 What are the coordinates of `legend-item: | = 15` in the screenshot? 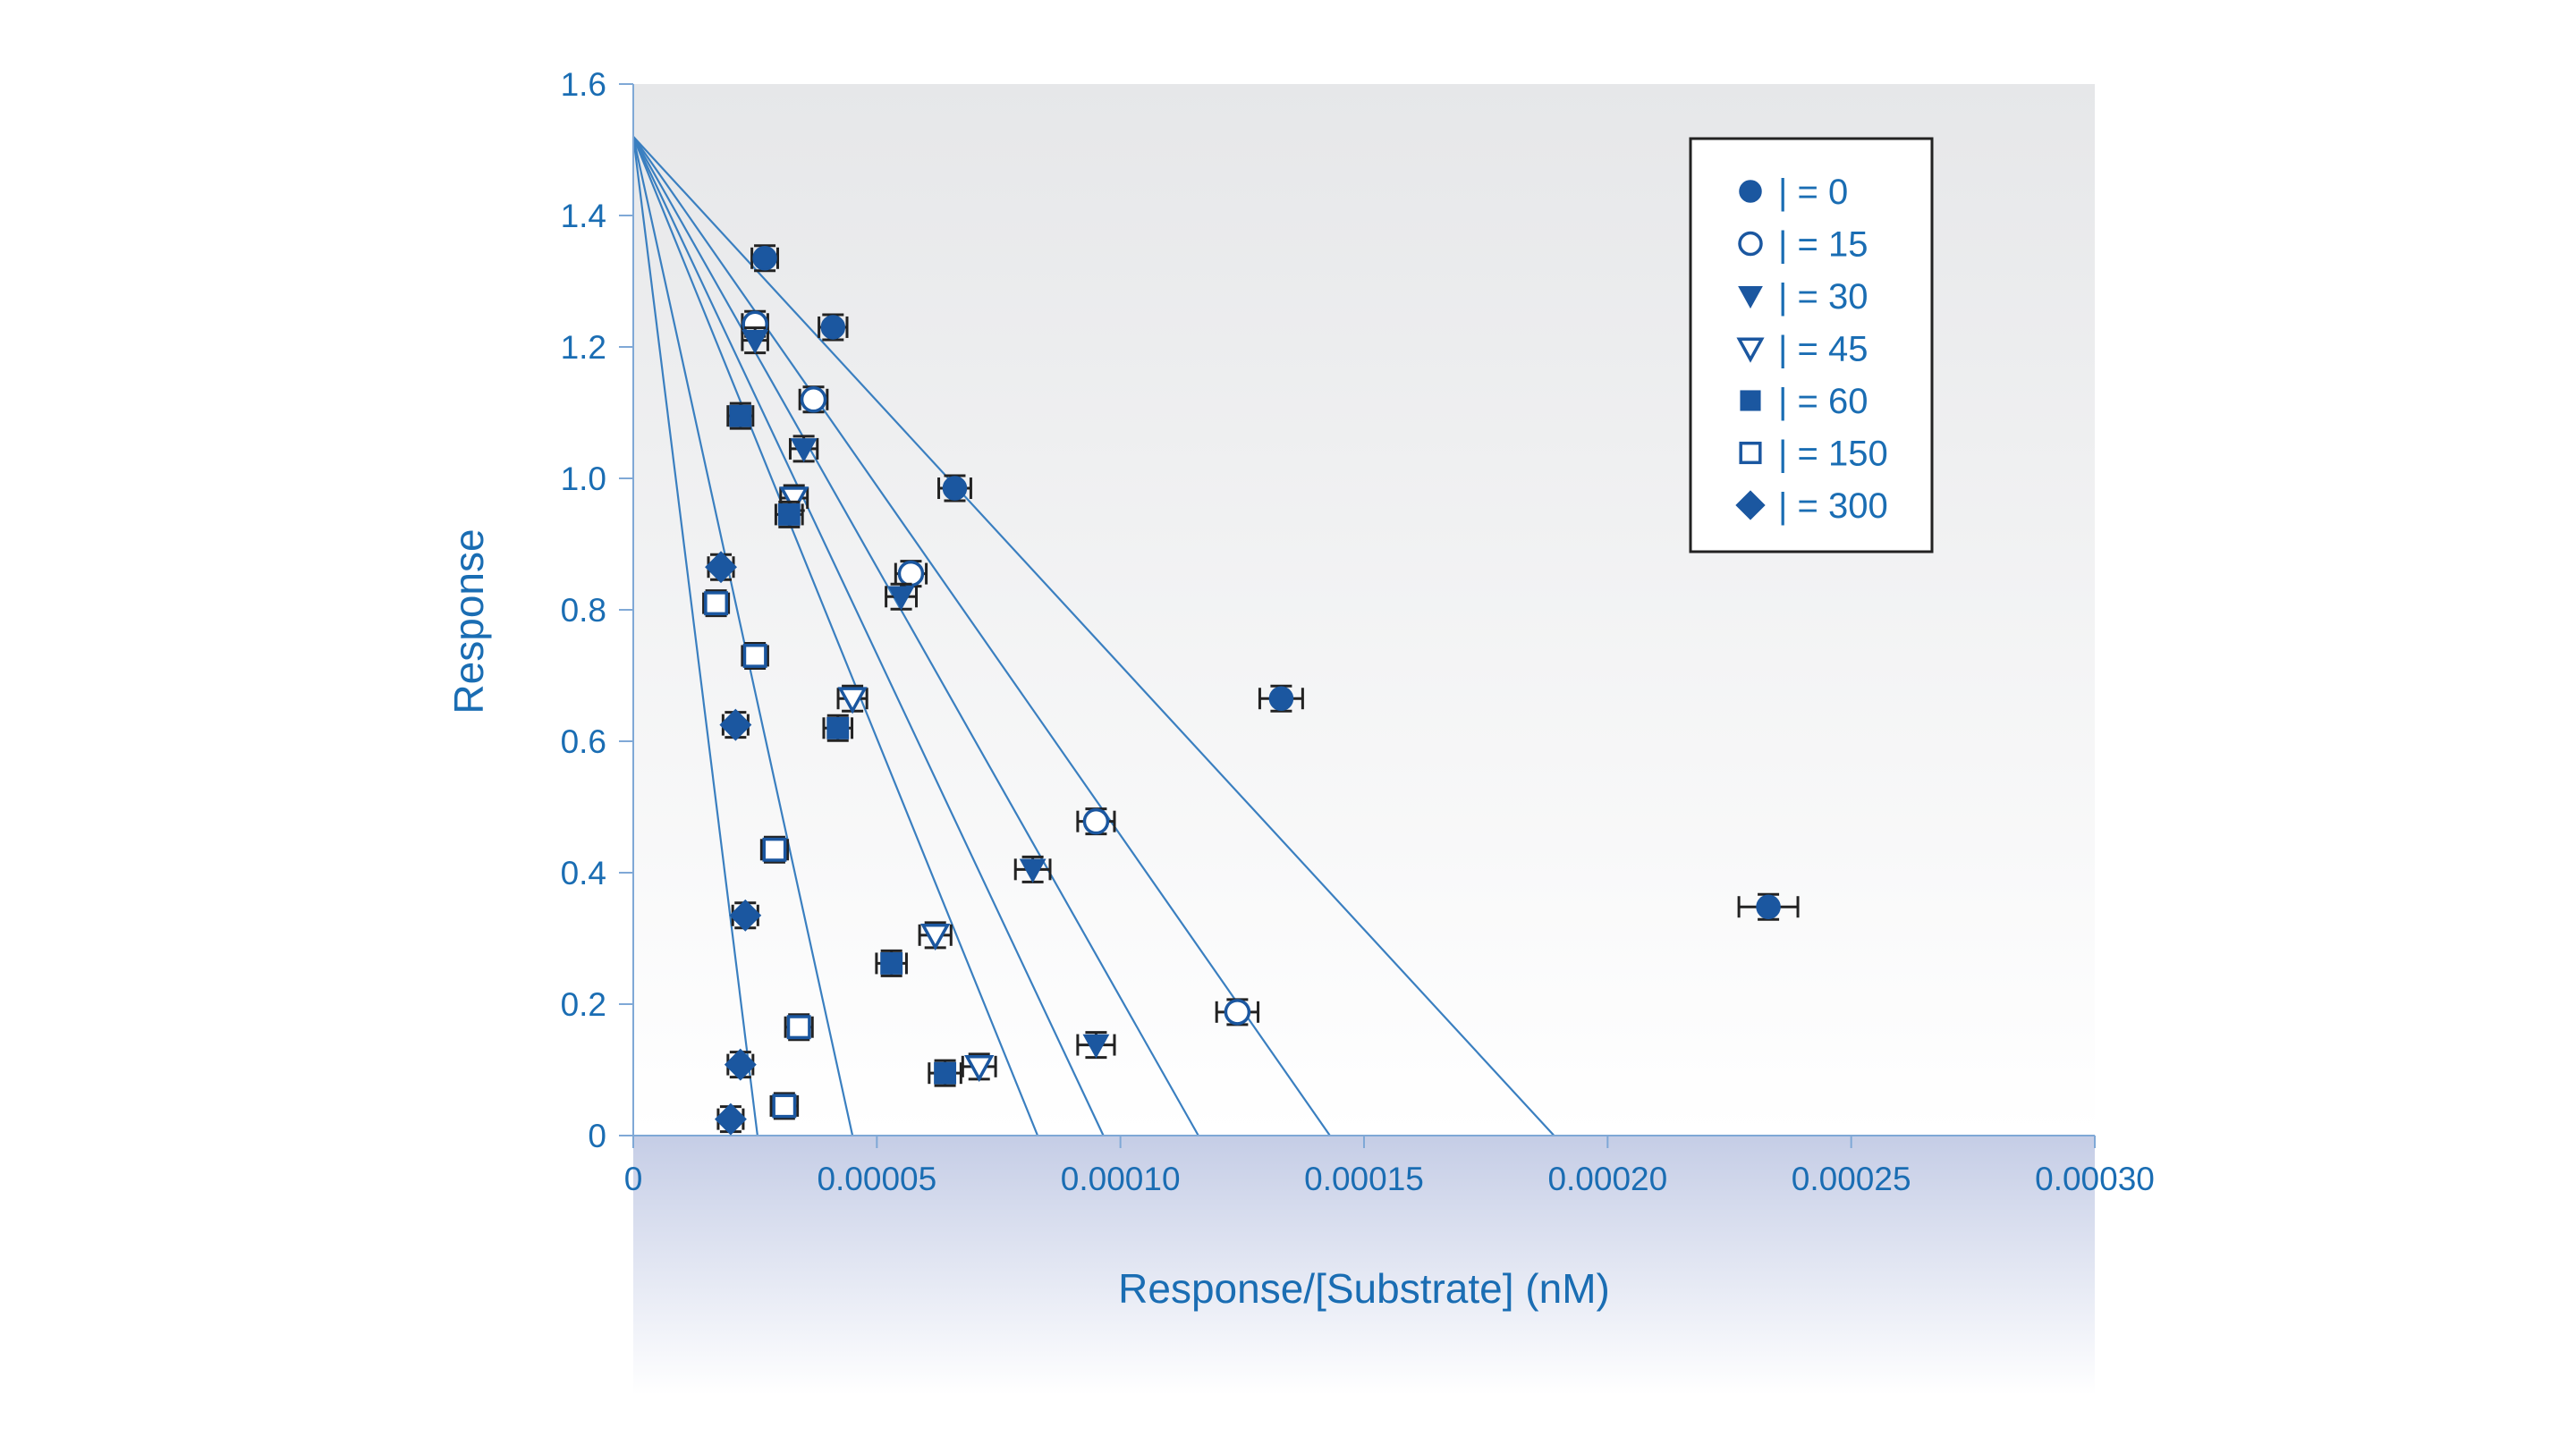 It's located at (1803, 245).